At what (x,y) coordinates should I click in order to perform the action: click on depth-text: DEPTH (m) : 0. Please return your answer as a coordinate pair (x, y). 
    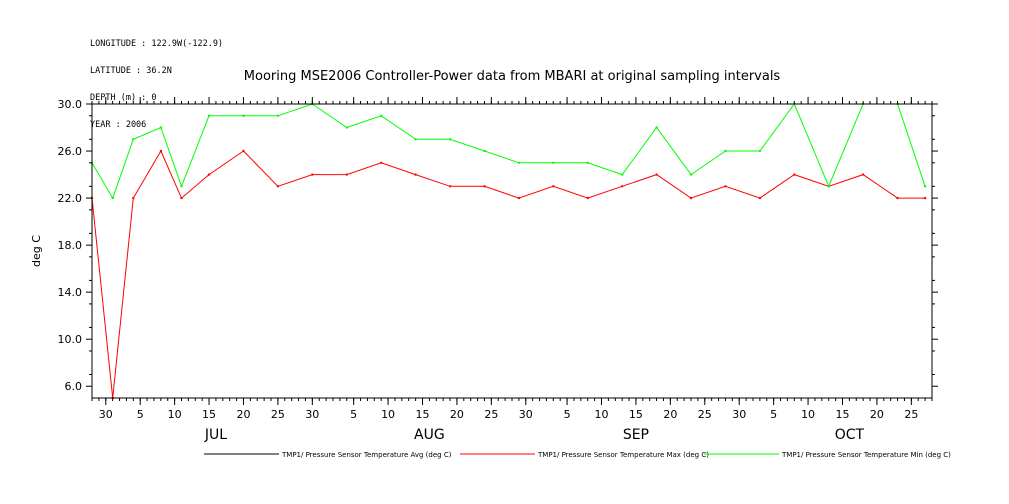
    Looking at the image, I should click on (123, 98).